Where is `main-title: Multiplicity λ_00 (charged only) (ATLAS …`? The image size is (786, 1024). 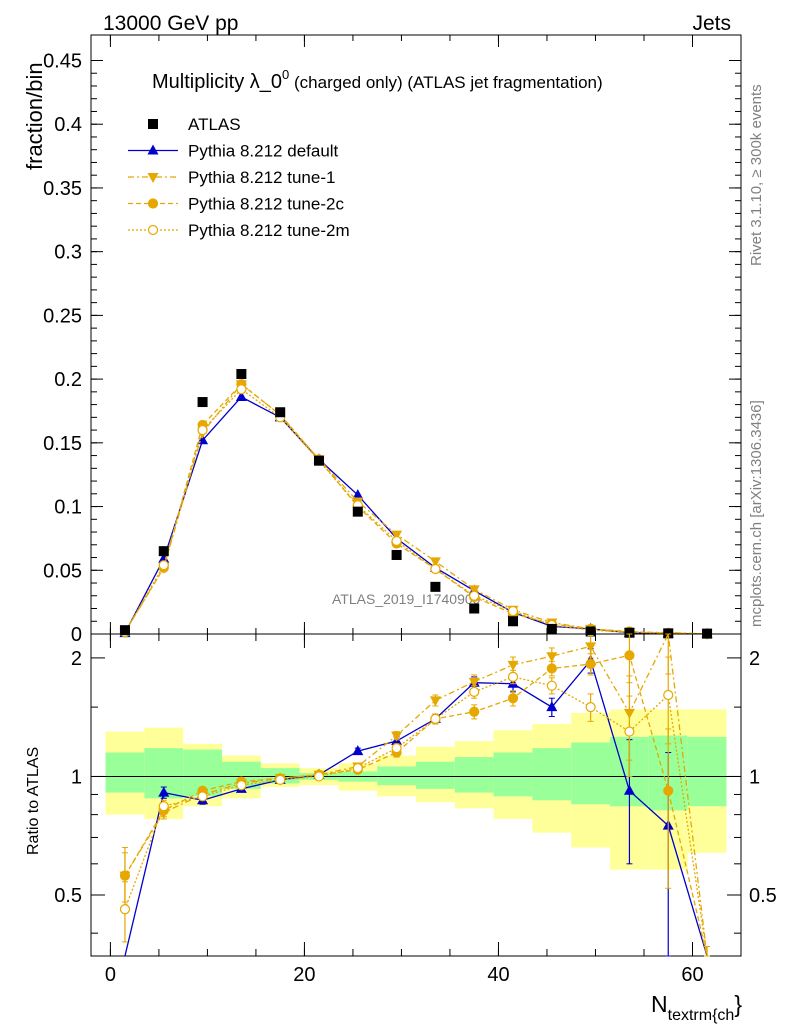 main-title: Multiplicity λ_00 (charged only) (ATLAS … is located at coordinates (377, 80).